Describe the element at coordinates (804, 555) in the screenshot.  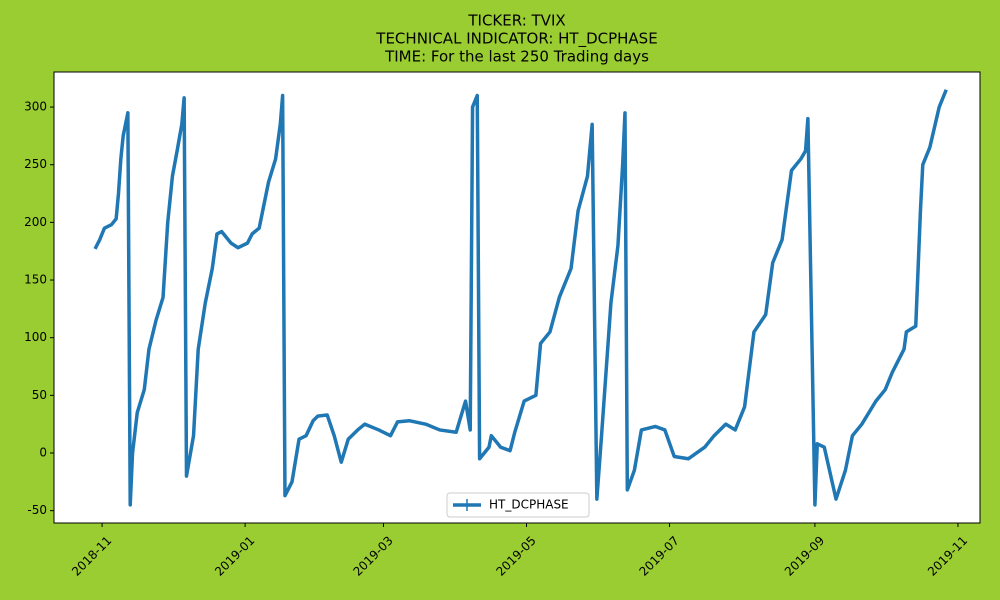
I see `x-tick-label: 2019-09` at that location.